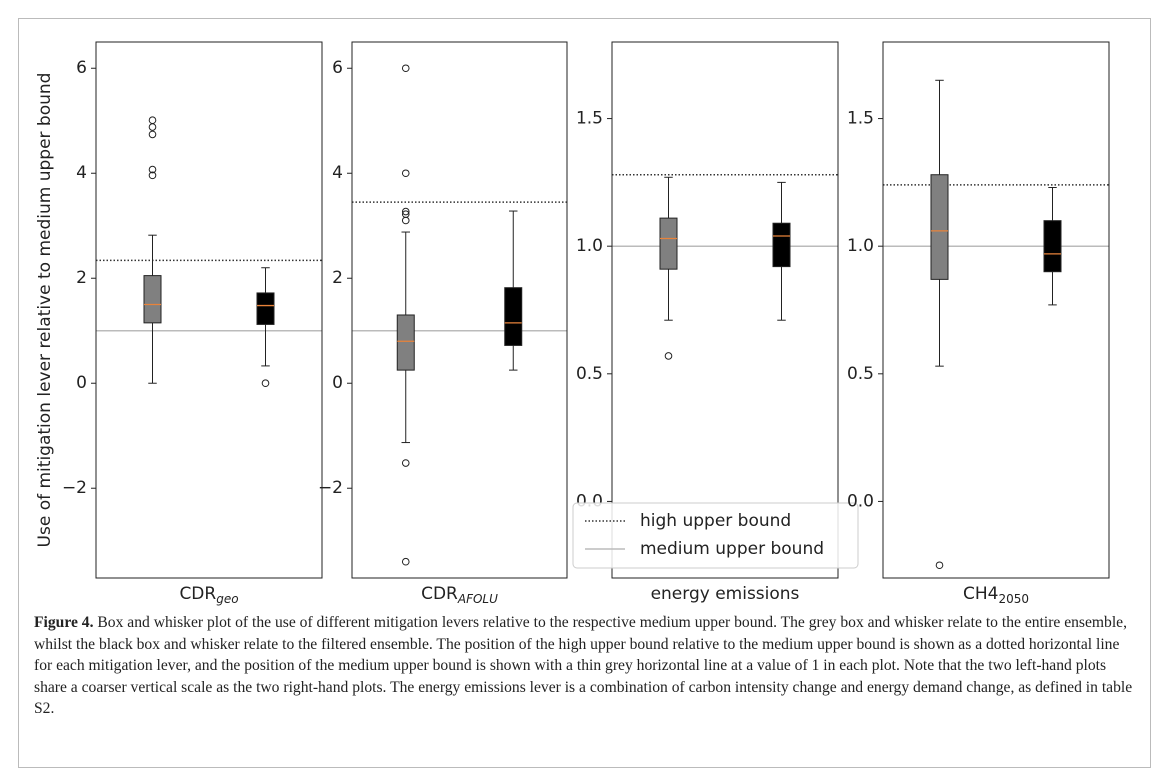 The height and width of the screenshot is (784, 1171). I want to click on x-axis-label: CDRgeo, so click(208, 595).